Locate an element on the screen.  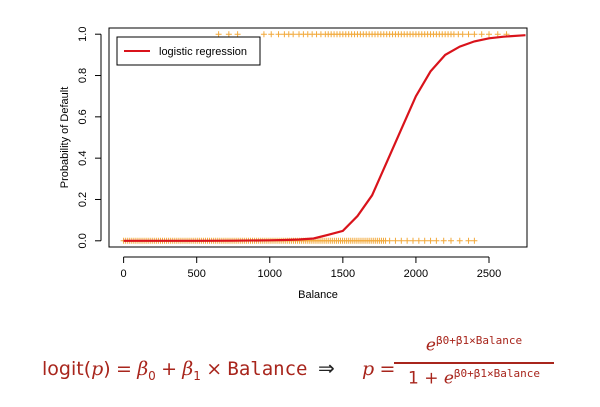
fraction-numerator: eβ0+β1×Balance is located at coordinates (474, 347).